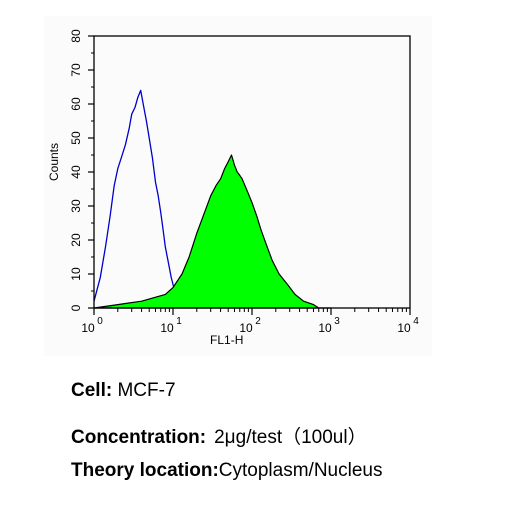 The height and width of the screenshot is (510, 510). What do you see at coordinates (100, 321) in the screenshot?
I see `x-tick-exponent: 0` at bounding box center [100, 321].